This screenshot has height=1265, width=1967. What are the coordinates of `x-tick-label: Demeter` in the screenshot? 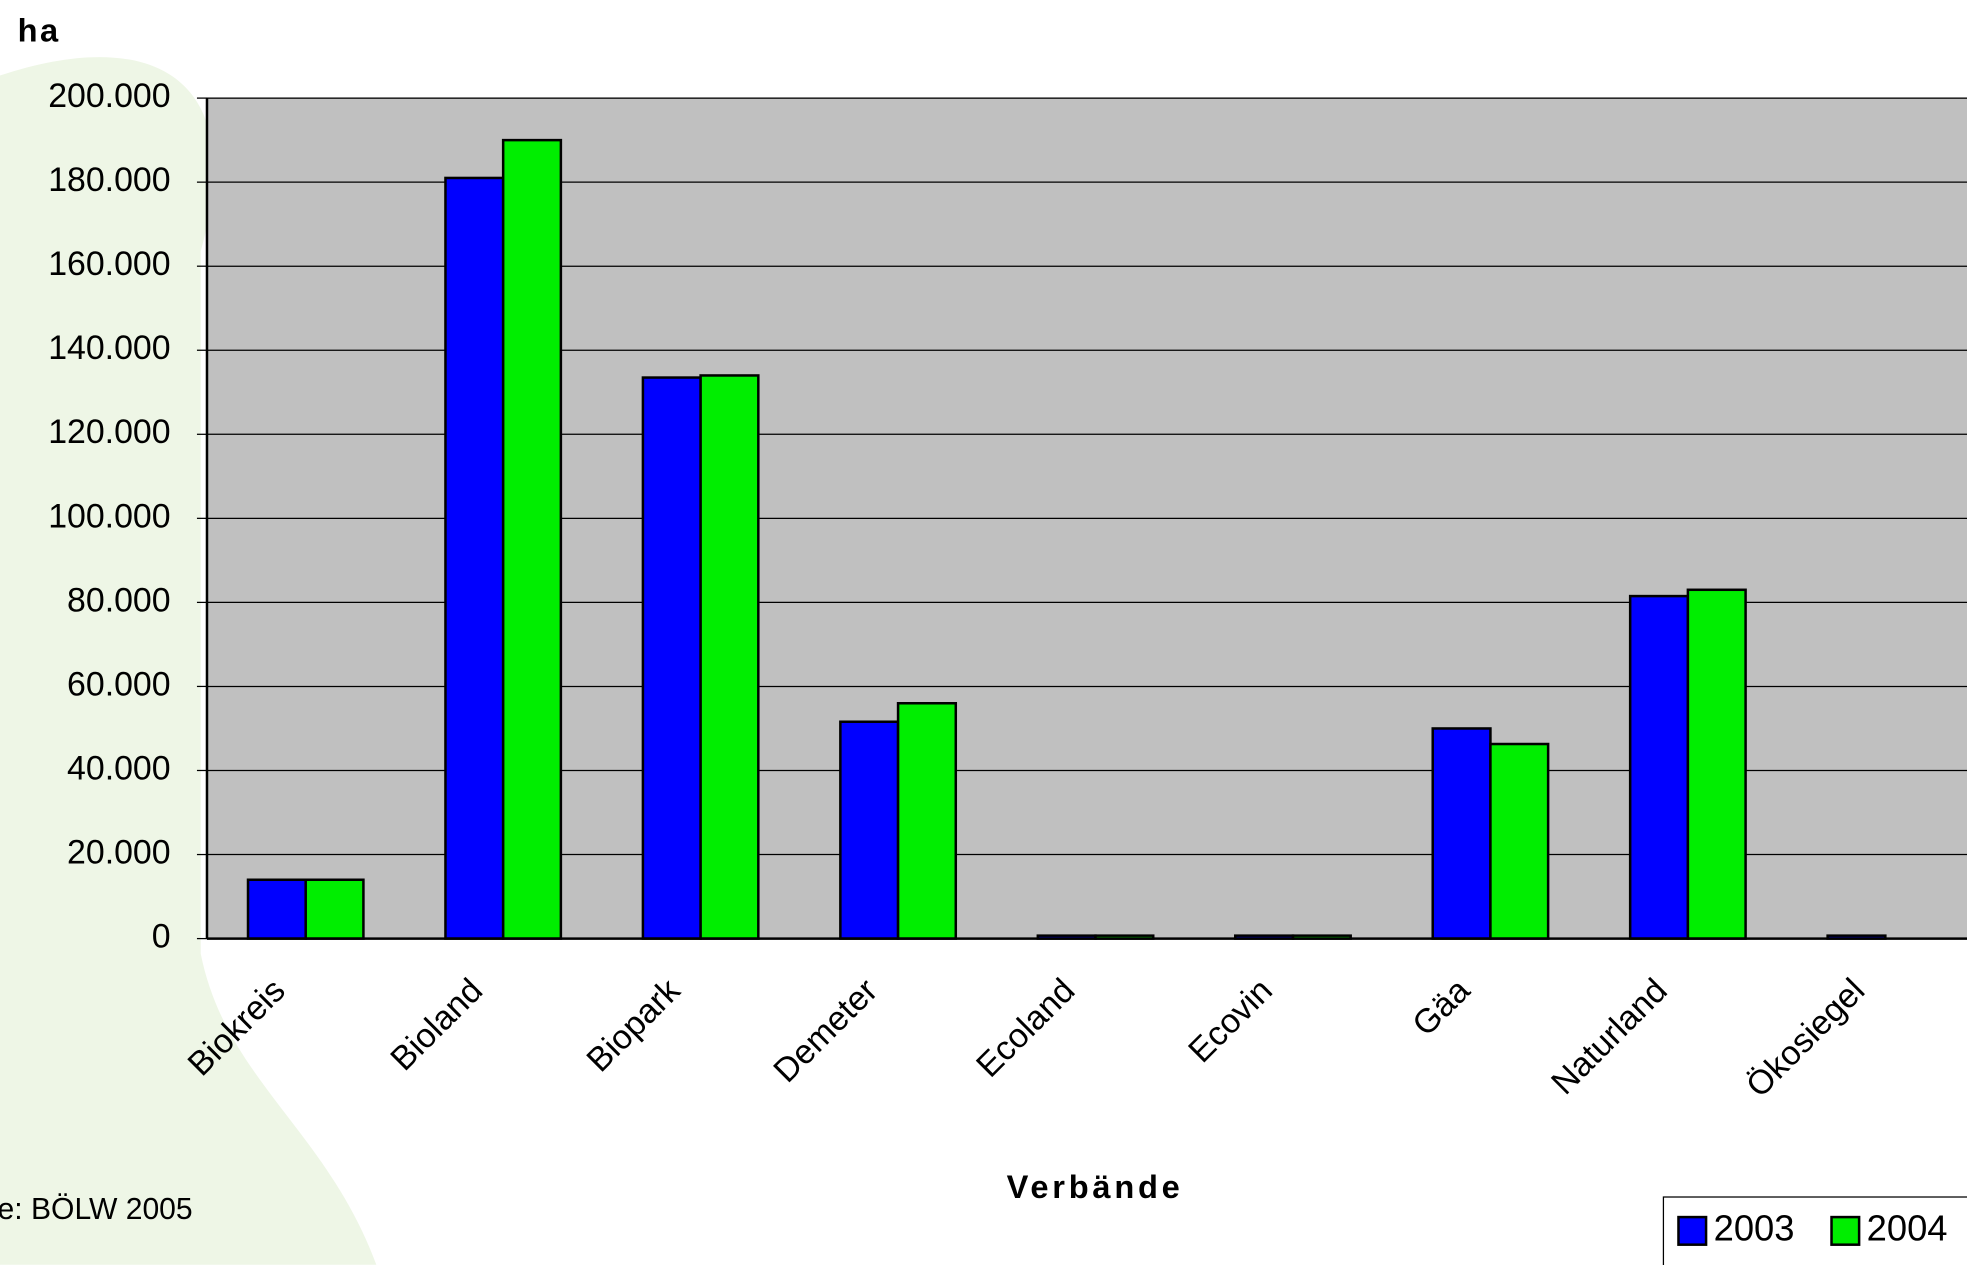 It's located at (825, 1030).